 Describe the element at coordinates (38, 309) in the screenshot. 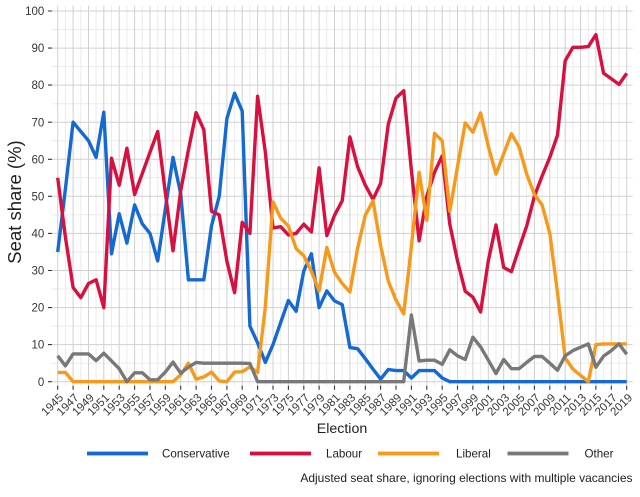

I see `svg-text: 20` at that location.